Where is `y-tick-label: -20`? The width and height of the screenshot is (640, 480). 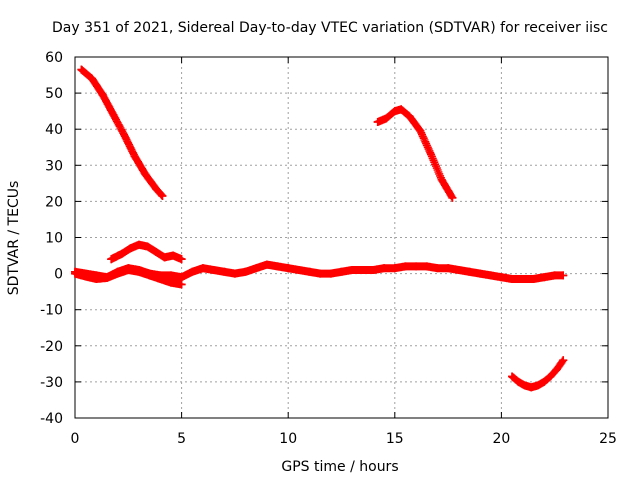
y-tick-label: -20 is located at coordinates (51, 347).